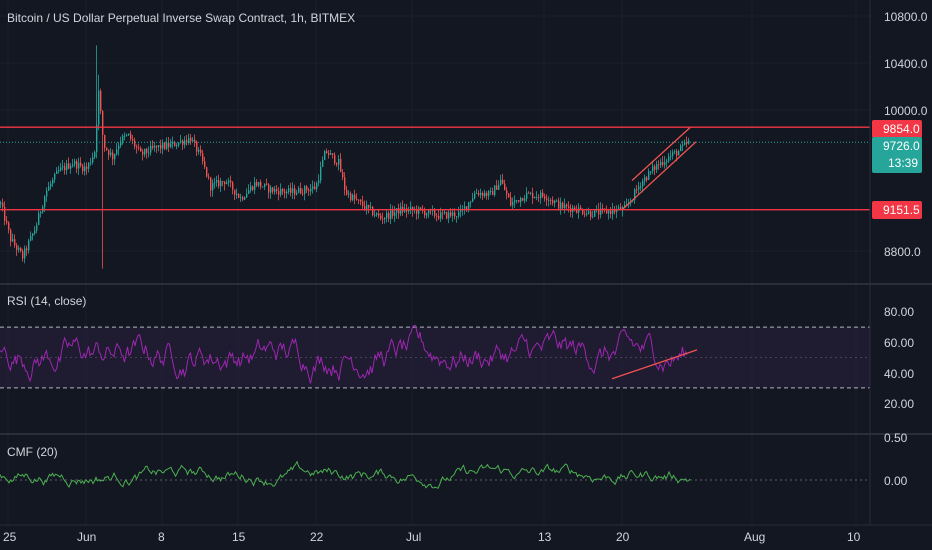 Image resolution: width=932 pixels, height=550 pixels. I want to click on resistance-price-value: 9854.0, so click(901, 129).